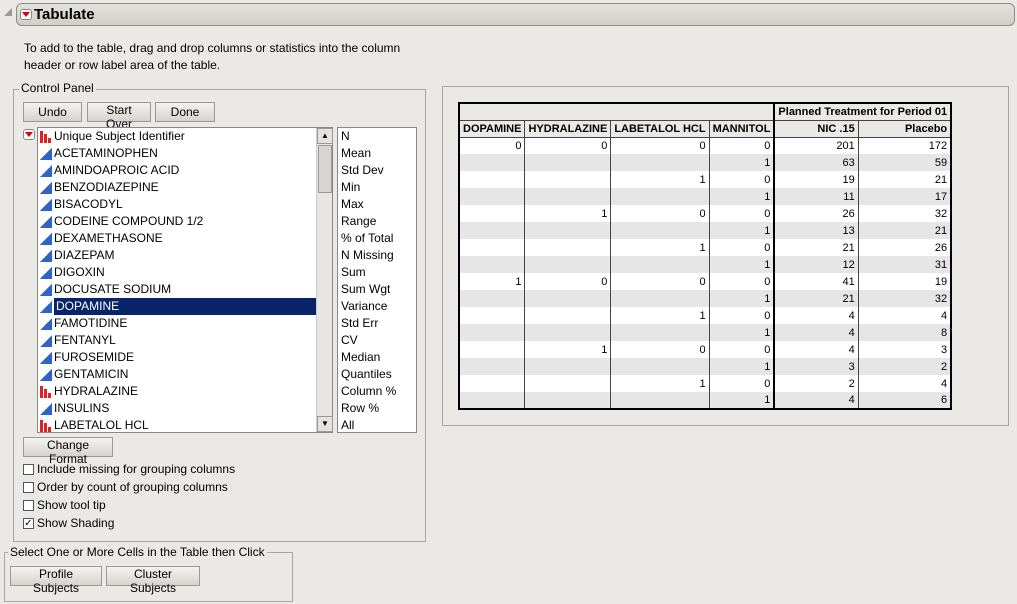  I want to click on done-button: Done, so click(185, 112).